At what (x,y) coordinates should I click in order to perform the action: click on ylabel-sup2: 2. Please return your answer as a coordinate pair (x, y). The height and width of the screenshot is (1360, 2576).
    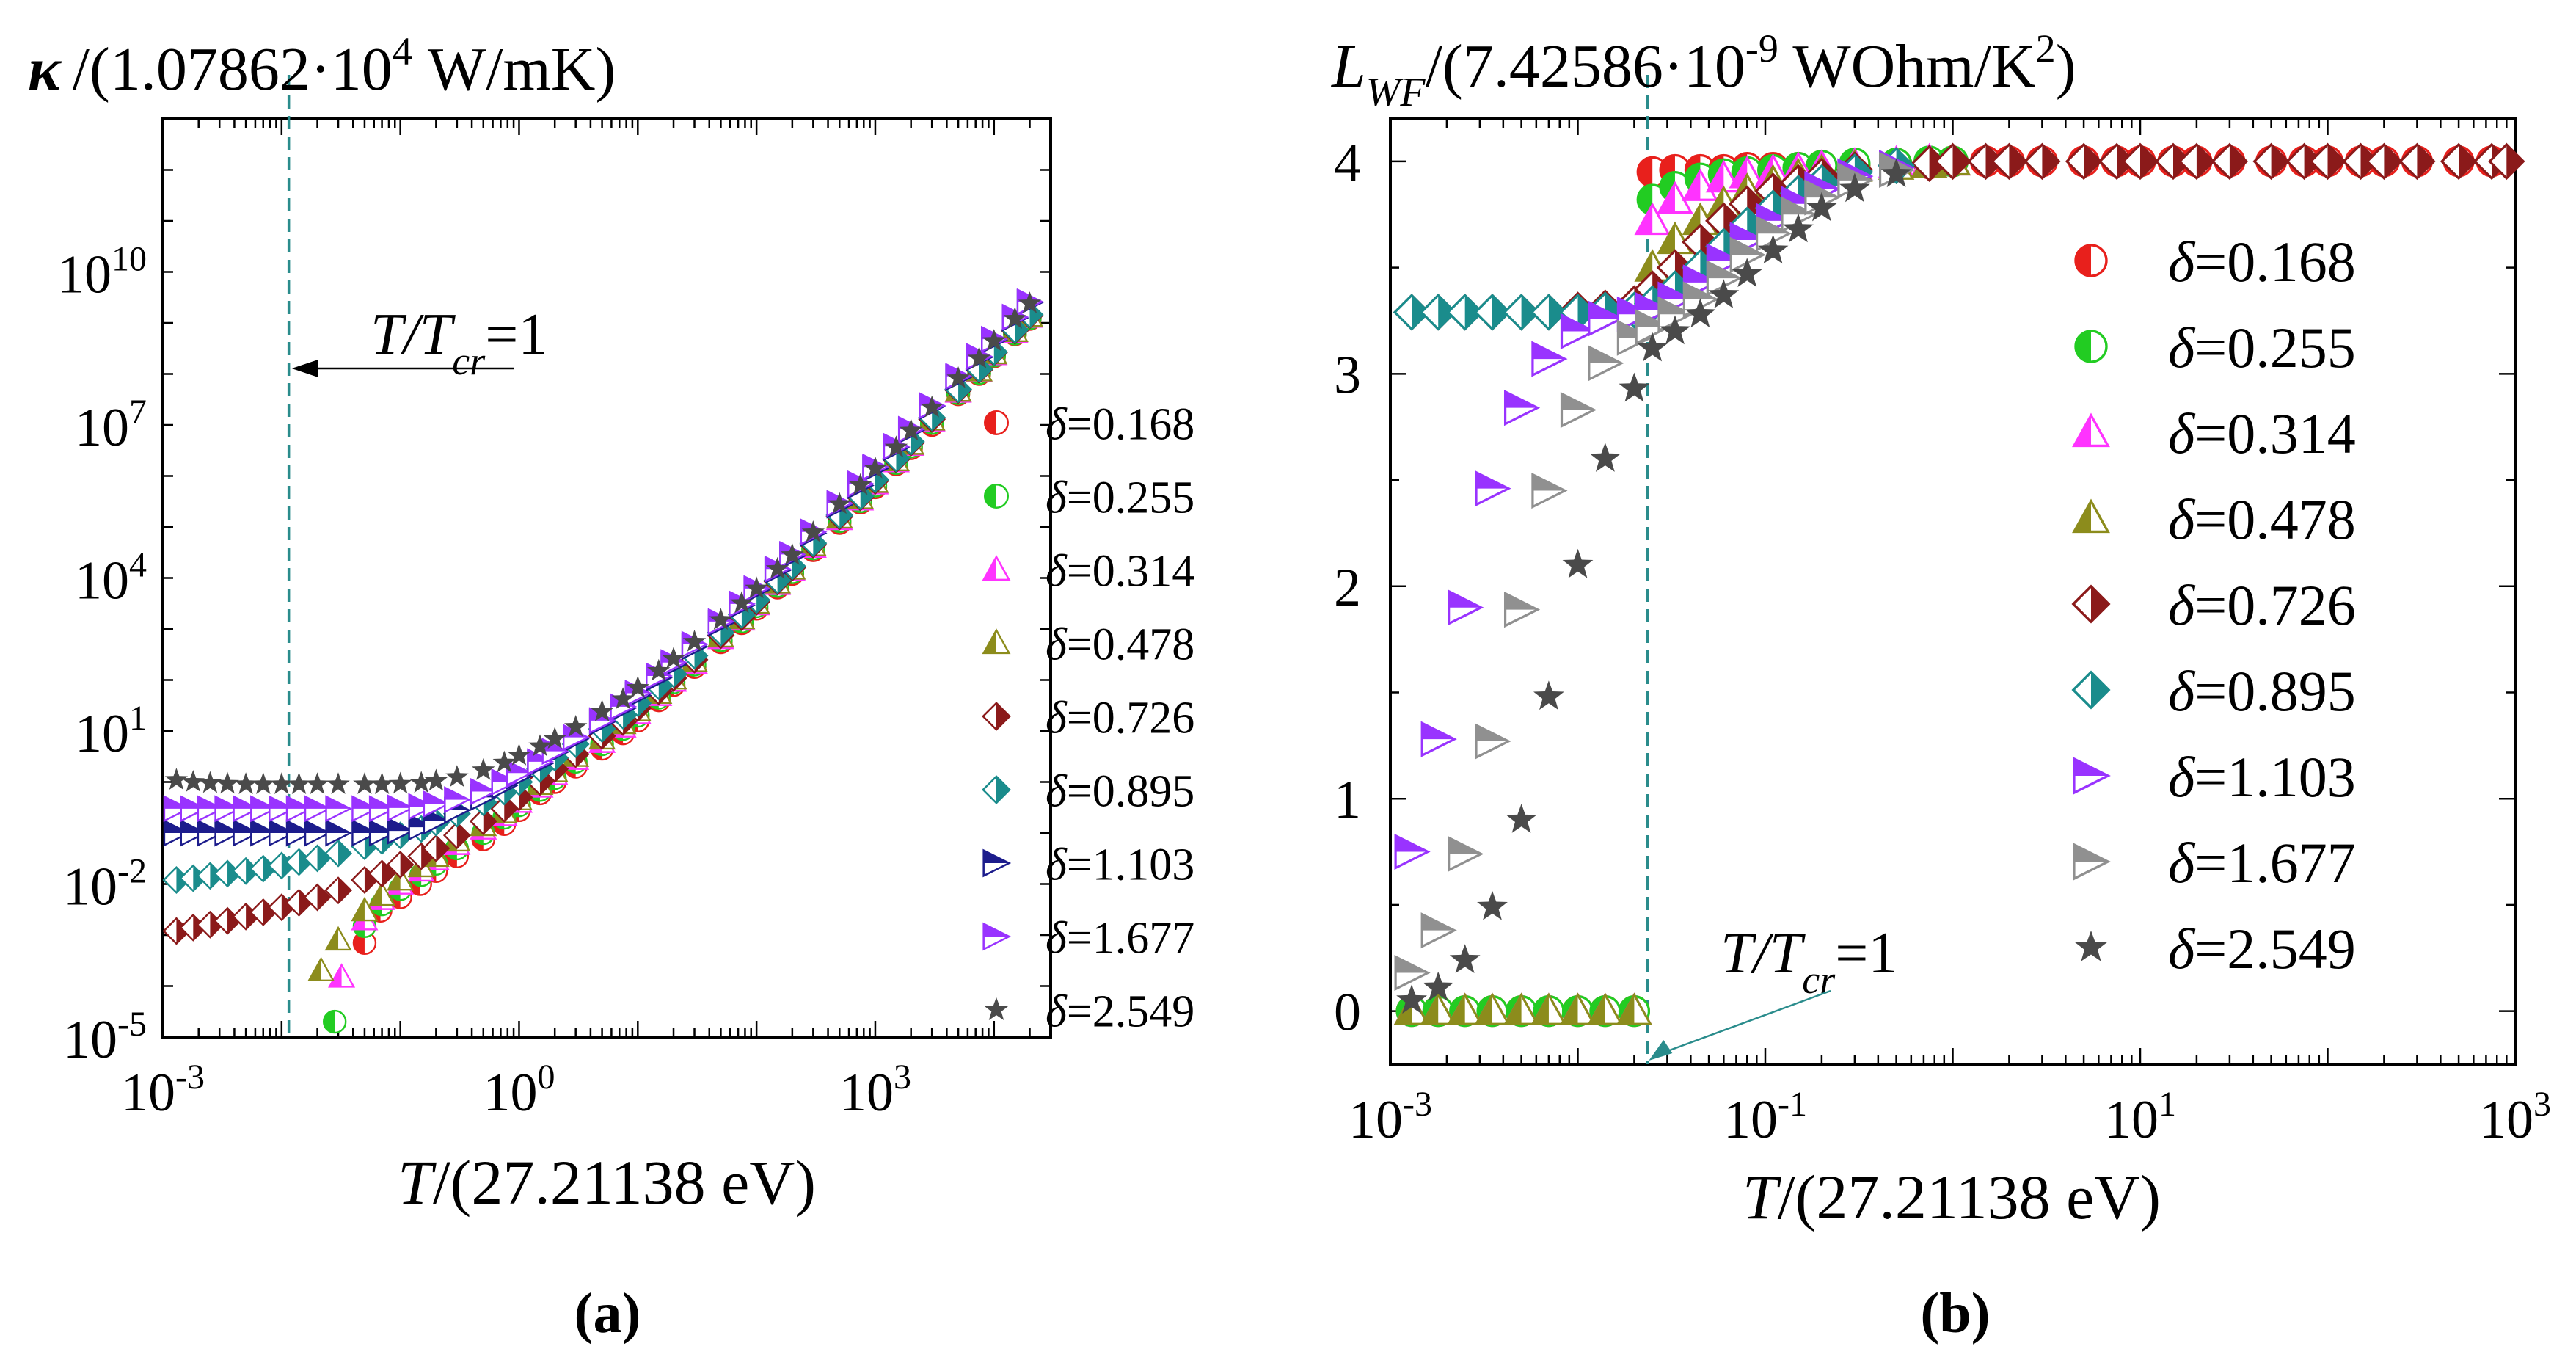
    Looking at the image, I should click on (2046, 48).